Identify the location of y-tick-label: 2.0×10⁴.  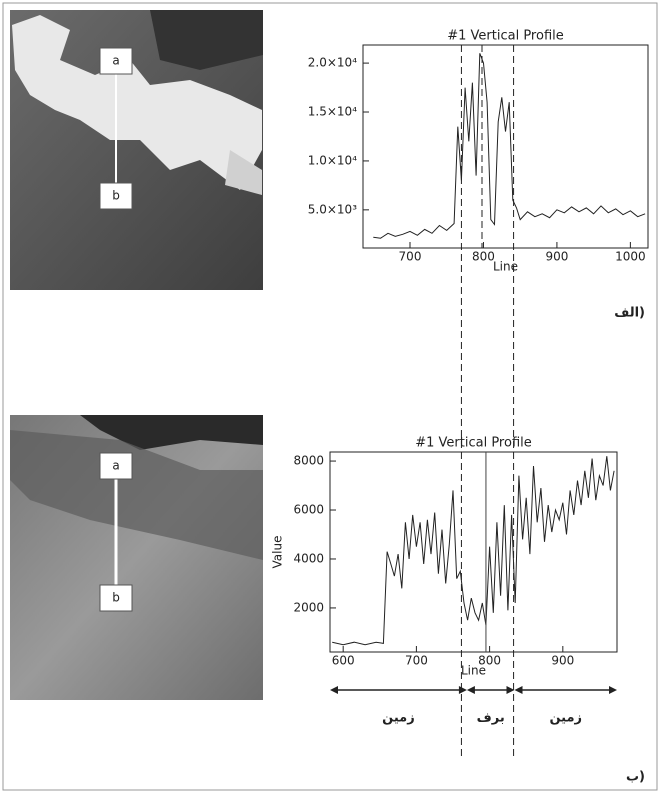
(332, 63).